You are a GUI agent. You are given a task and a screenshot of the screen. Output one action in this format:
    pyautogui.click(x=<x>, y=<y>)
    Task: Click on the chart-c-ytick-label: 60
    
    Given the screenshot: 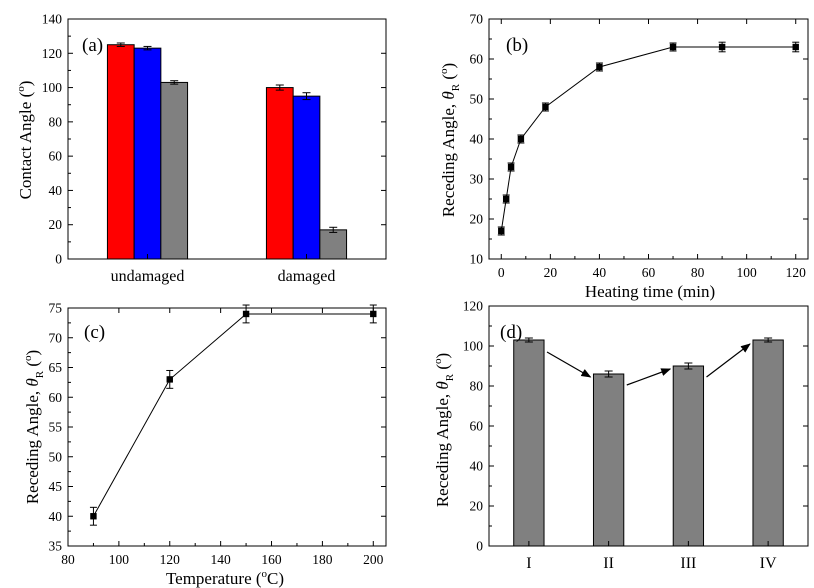 What is the action you would take?
    pyautogui.click(x=56, y=397)
    